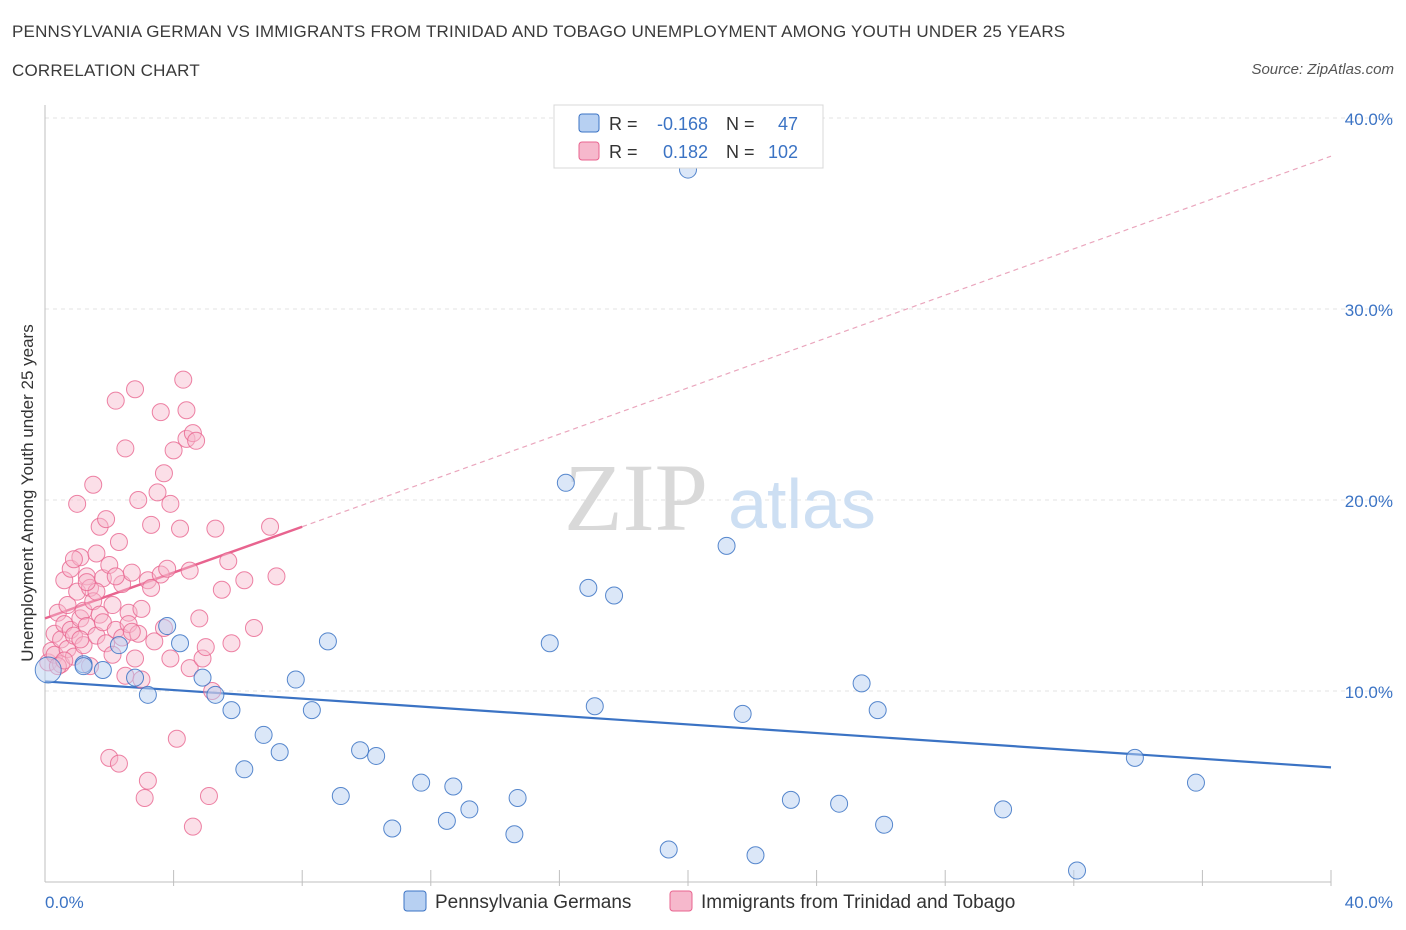  What do you see at coordinates (802, 504) in the screenshot?
I see `watermark-atlas: atlas` at bounding box center [802, 504].